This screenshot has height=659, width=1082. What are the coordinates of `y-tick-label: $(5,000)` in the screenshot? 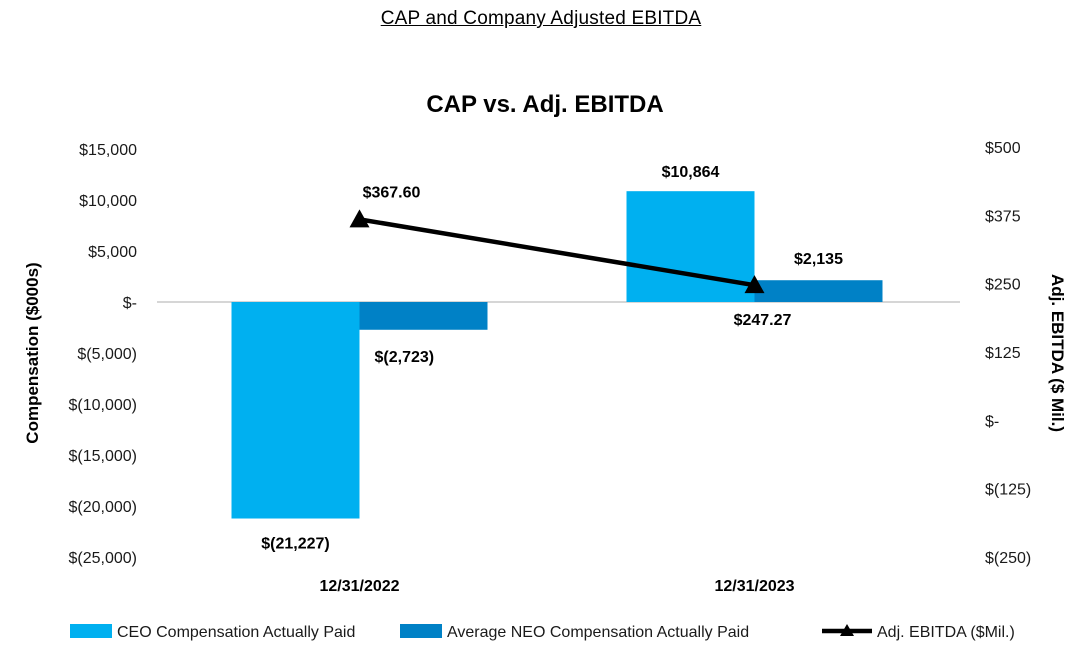 It's located at (107, 354).